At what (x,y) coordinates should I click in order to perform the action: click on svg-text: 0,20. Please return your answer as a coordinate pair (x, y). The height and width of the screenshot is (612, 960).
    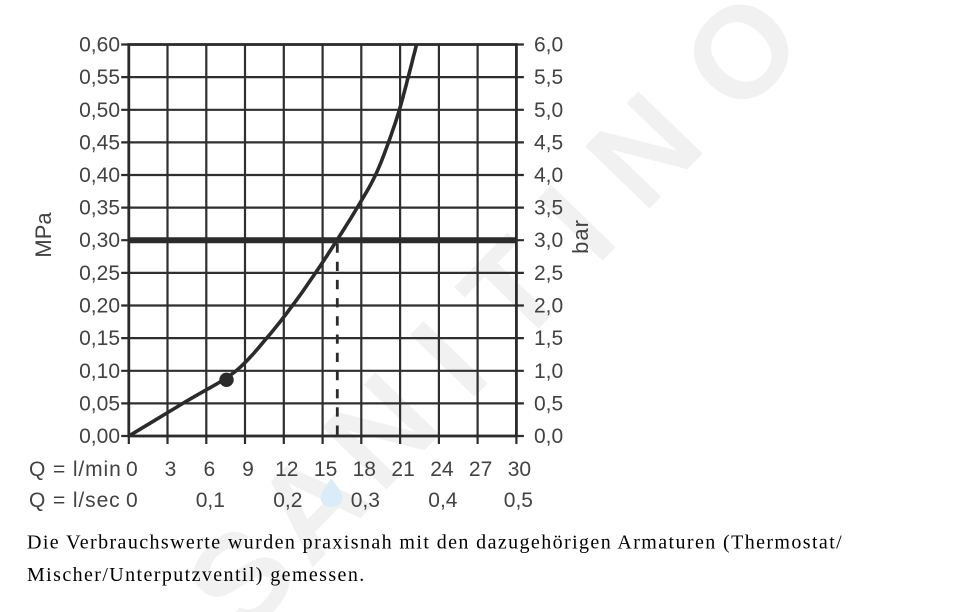
    Looking at the image, I should click on (99, 306).